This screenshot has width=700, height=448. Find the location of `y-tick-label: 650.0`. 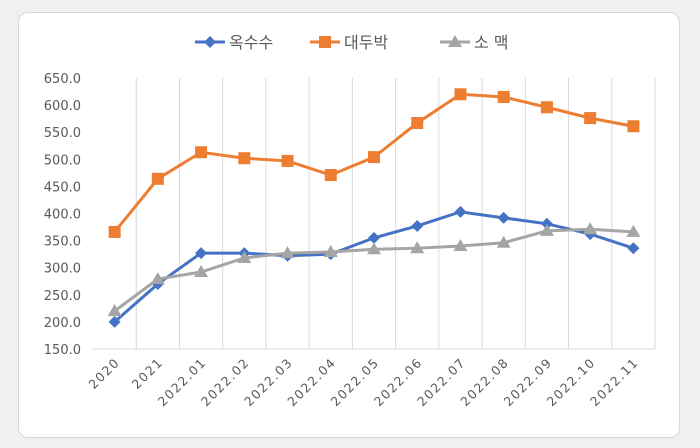

y-tick-label: 650.0 is located at coordinates (62, 79).